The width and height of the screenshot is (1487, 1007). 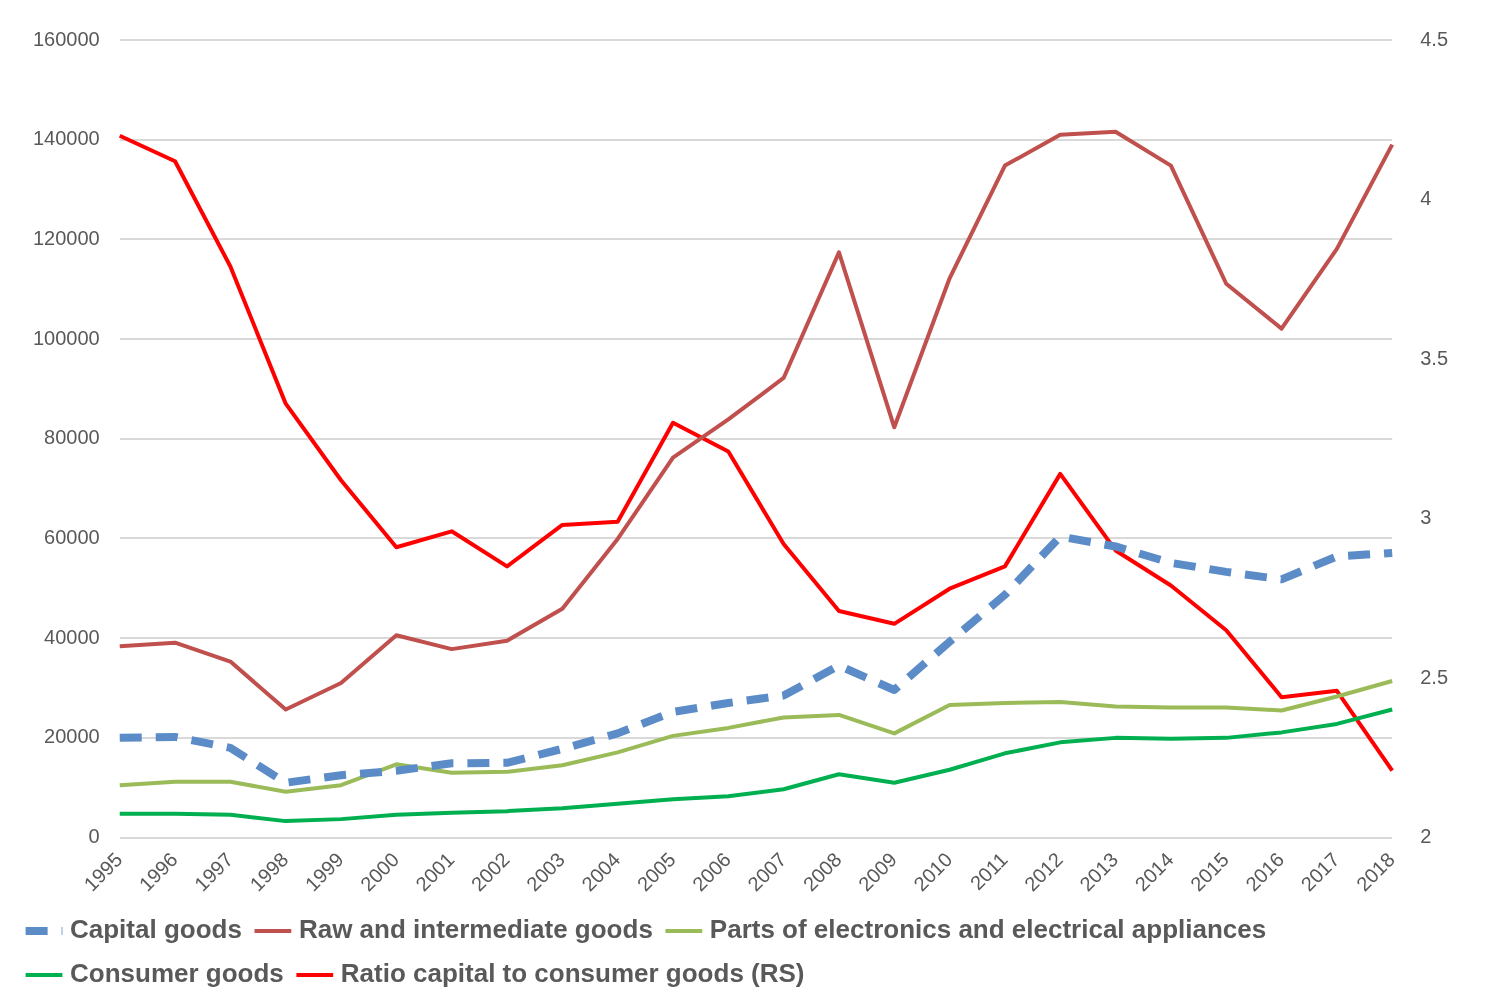 I want to click on y-tick-label: 20000, so click(x=72, y=736).